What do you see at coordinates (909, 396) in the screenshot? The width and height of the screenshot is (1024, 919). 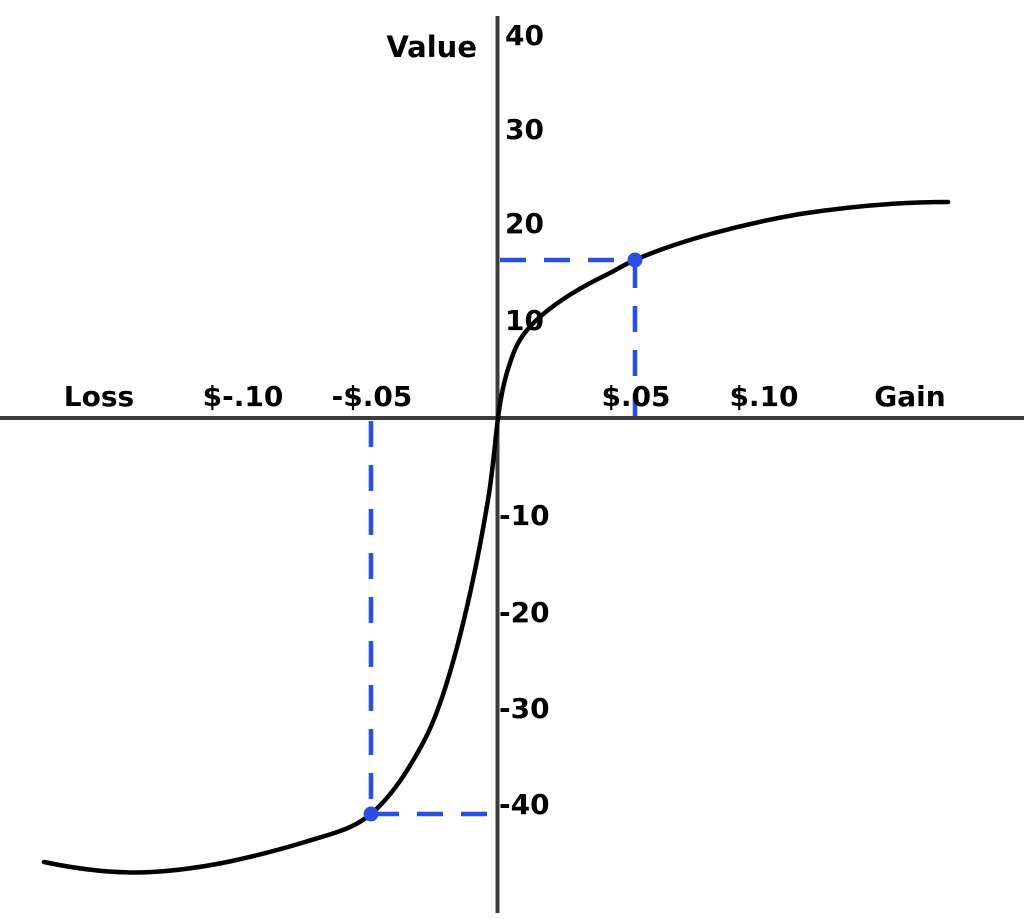 I see `x-axis-right-label: Gain` at bounding box center [909, 396].